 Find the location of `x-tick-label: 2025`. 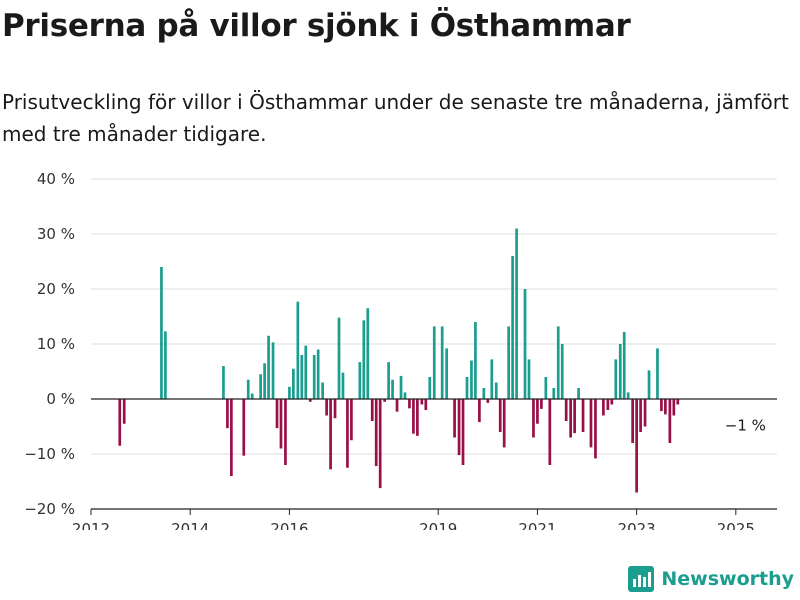

x-tick-label: 2025 is located at coordinates (736, 525).